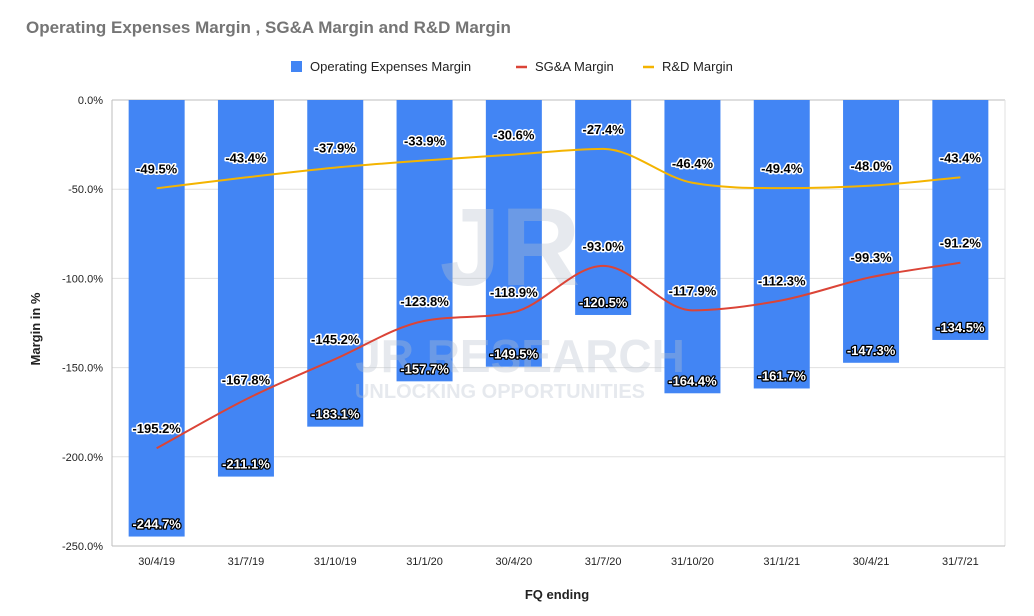 The image size is (1034, 616). Describe the element at coordinates (692, 380) in the screenshot. I see `opex-data-label: -164.4%` at that location.